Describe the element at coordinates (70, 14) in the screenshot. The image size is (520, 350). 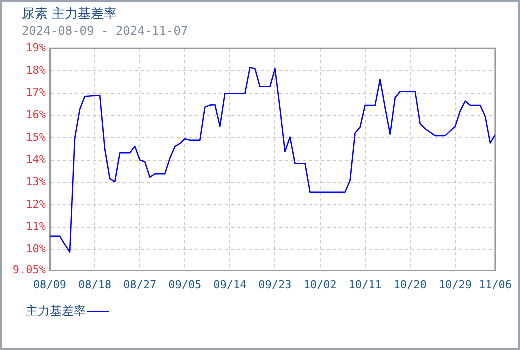
I see `chart-title: 尿素 主力基差率` at that location.